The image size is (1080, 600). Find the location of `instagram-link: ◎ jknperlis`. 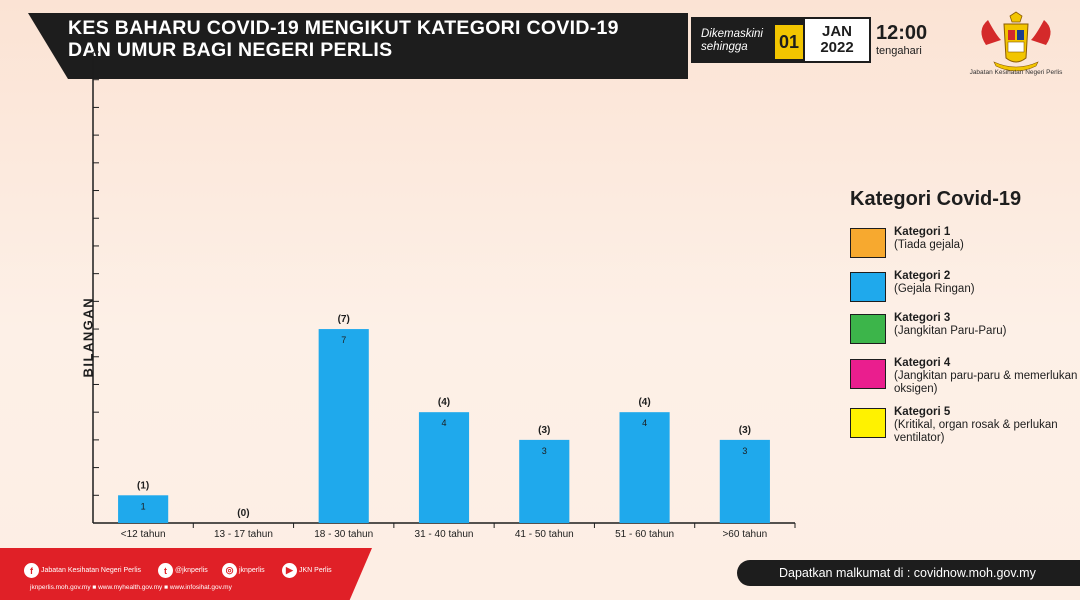

instagram-link: ◎ jknperlis is located at coordinates (243, 570).